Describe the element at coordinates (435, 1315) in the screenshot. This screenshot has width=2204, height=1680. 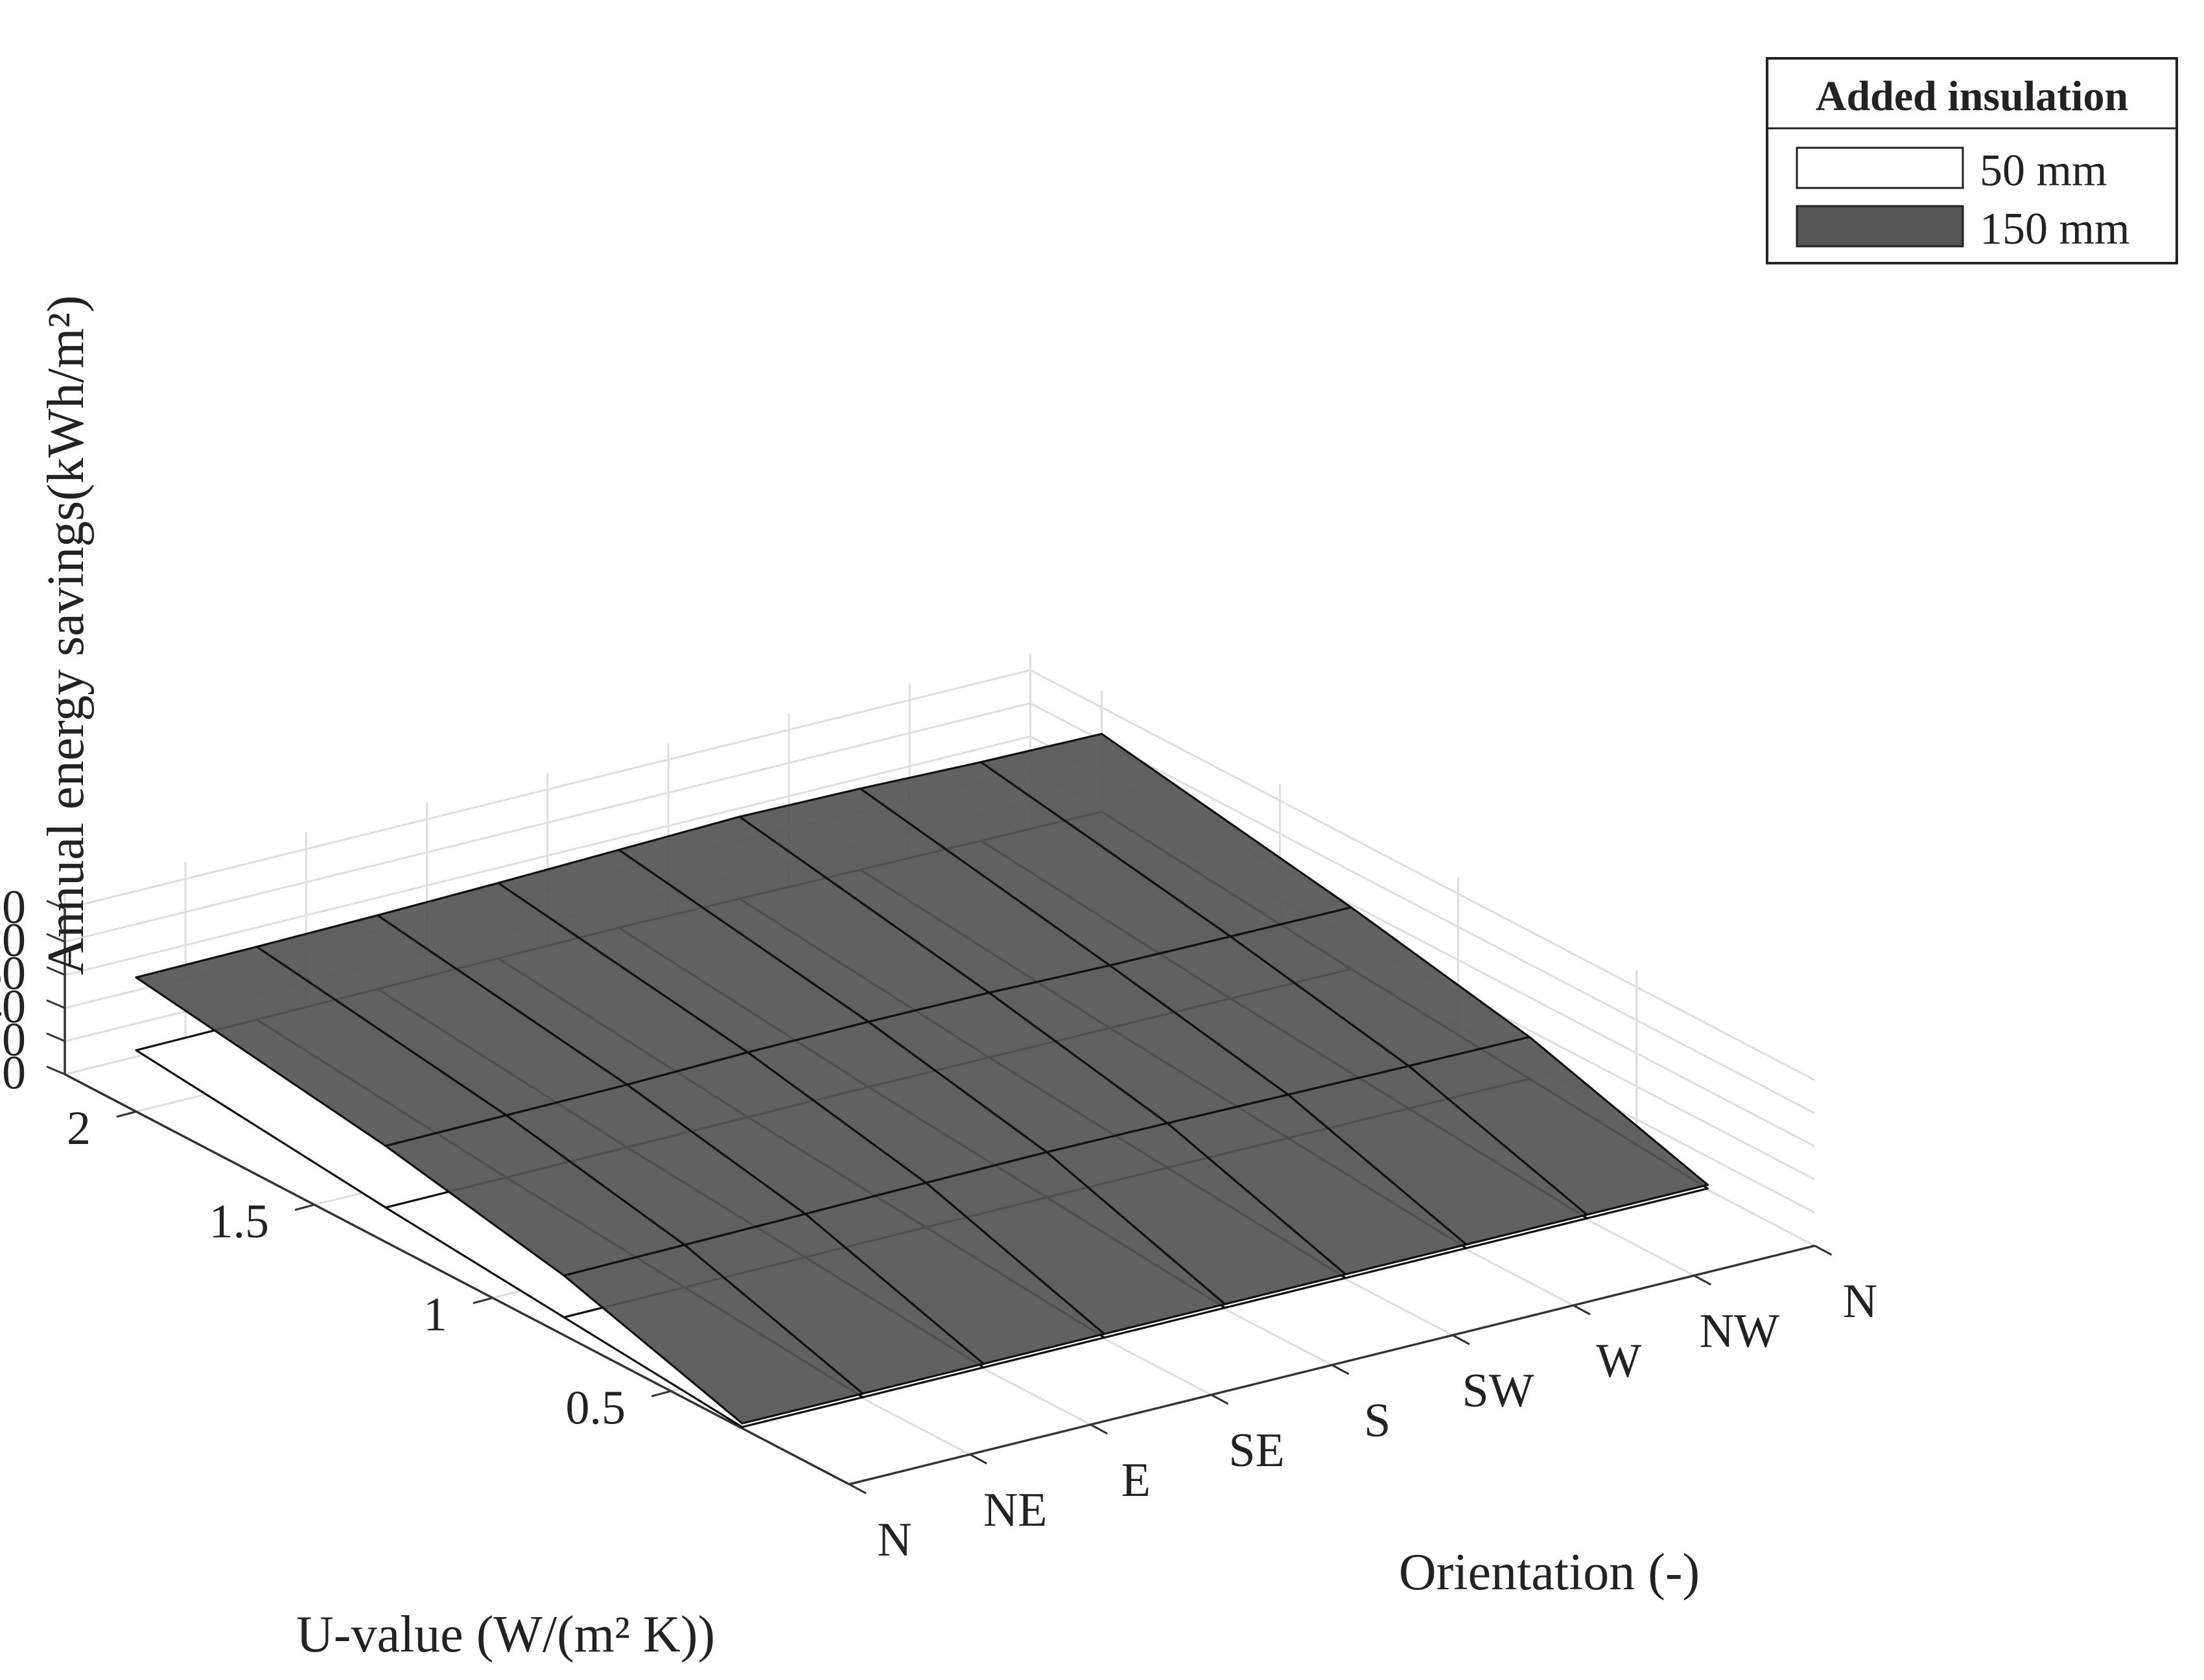
I see `u-value-tick-label-1: 1` at that location.